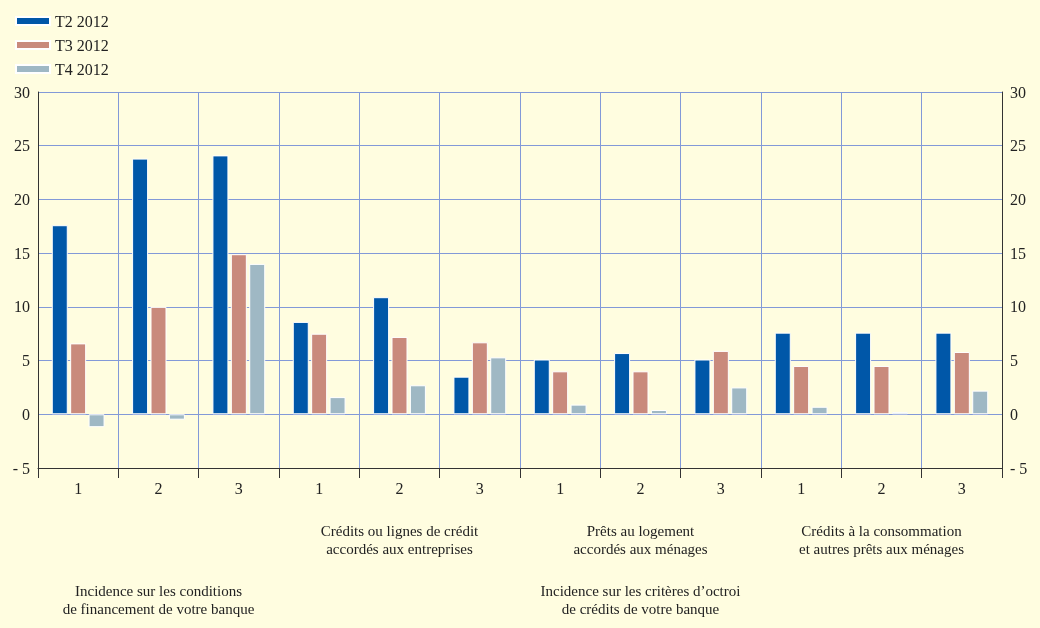  Describe the element at coordinates (1018, 92) in the screenshot. I see `y2-tick-label: 30` at that location.